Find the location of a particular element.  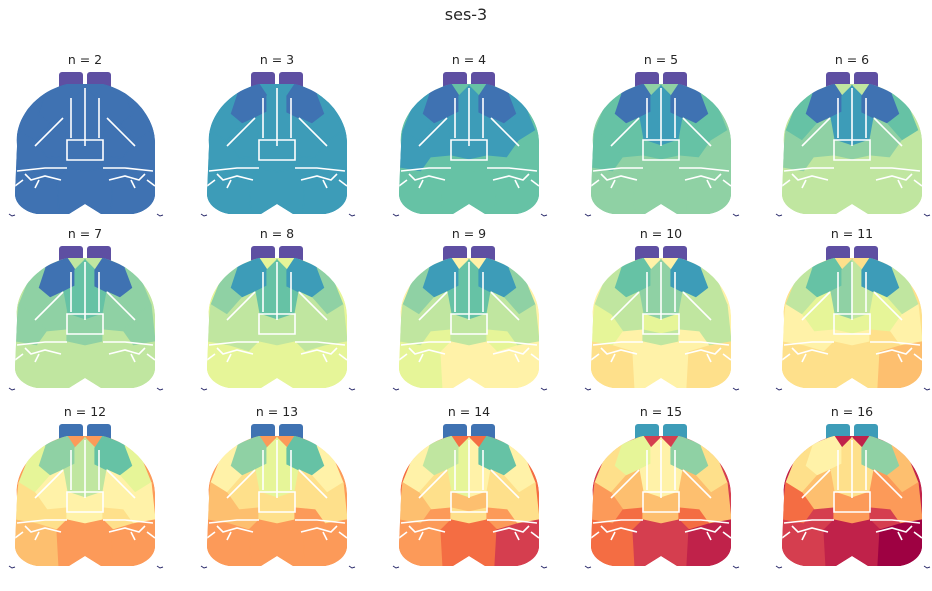

brain-map-panel: n = 8 is located at coordinates (277, 316).